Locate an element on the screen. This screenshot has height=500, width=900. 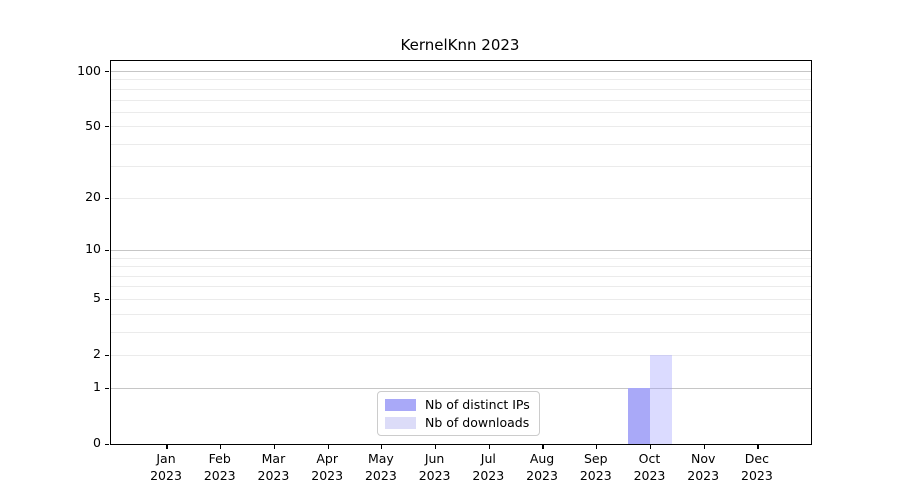
y-axis-tick-label: 20 is located at coordinates (93, 197).